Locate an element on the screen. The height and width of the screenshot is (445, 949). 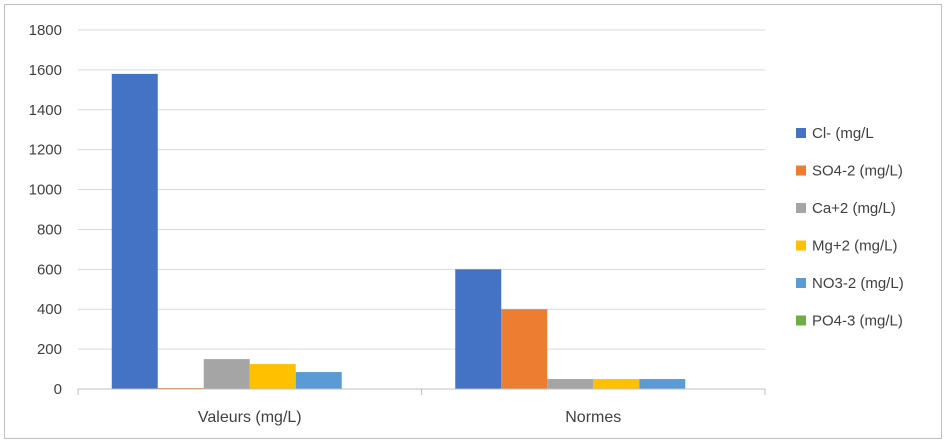
legend-label: NO3-2 (mg/L) is located at coordinates (858, 283).